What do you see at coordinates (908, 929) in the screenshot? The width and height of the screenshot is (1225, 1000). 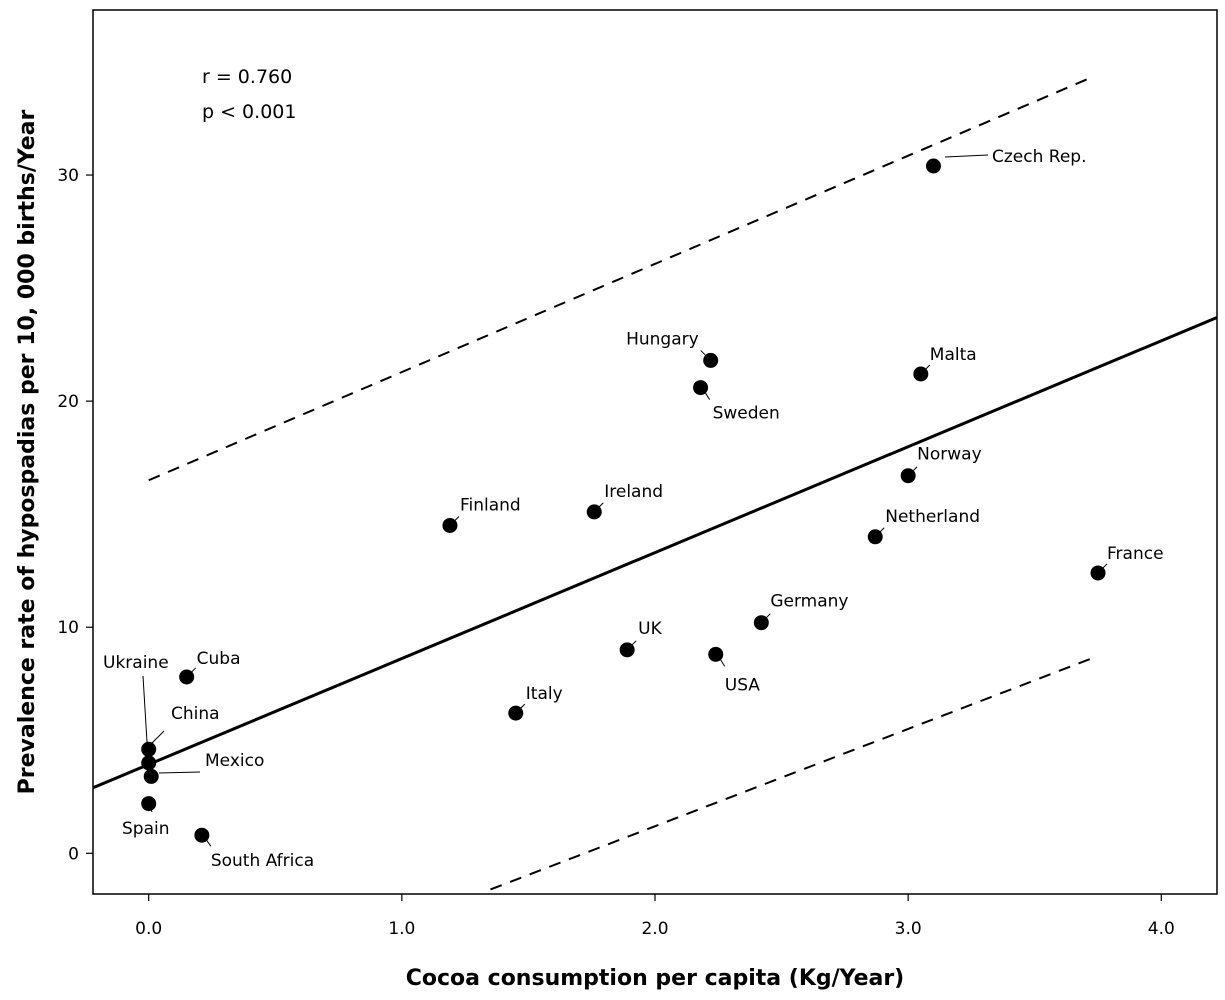 I see `x-tick-label: 3.0` at bounding box center [908, 929].